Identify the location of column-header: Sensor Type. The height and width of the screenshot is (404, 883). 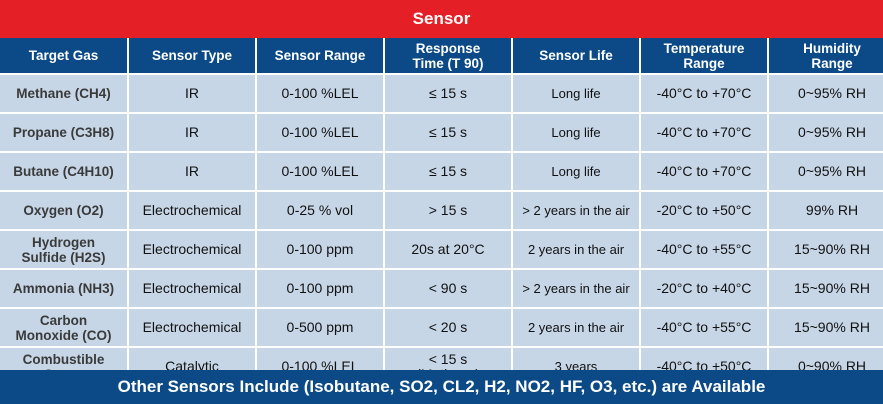
(192, 55).